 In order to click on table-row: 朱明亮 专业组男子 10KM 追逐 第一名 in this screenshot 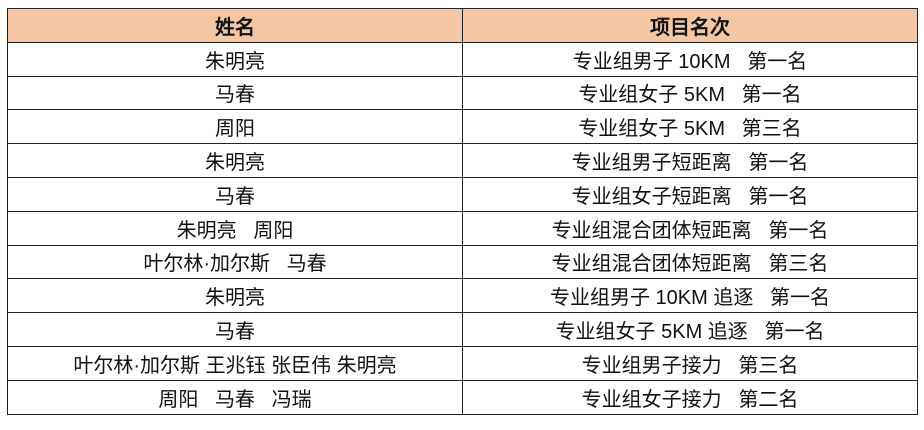, I will do `click(462, 296)`.